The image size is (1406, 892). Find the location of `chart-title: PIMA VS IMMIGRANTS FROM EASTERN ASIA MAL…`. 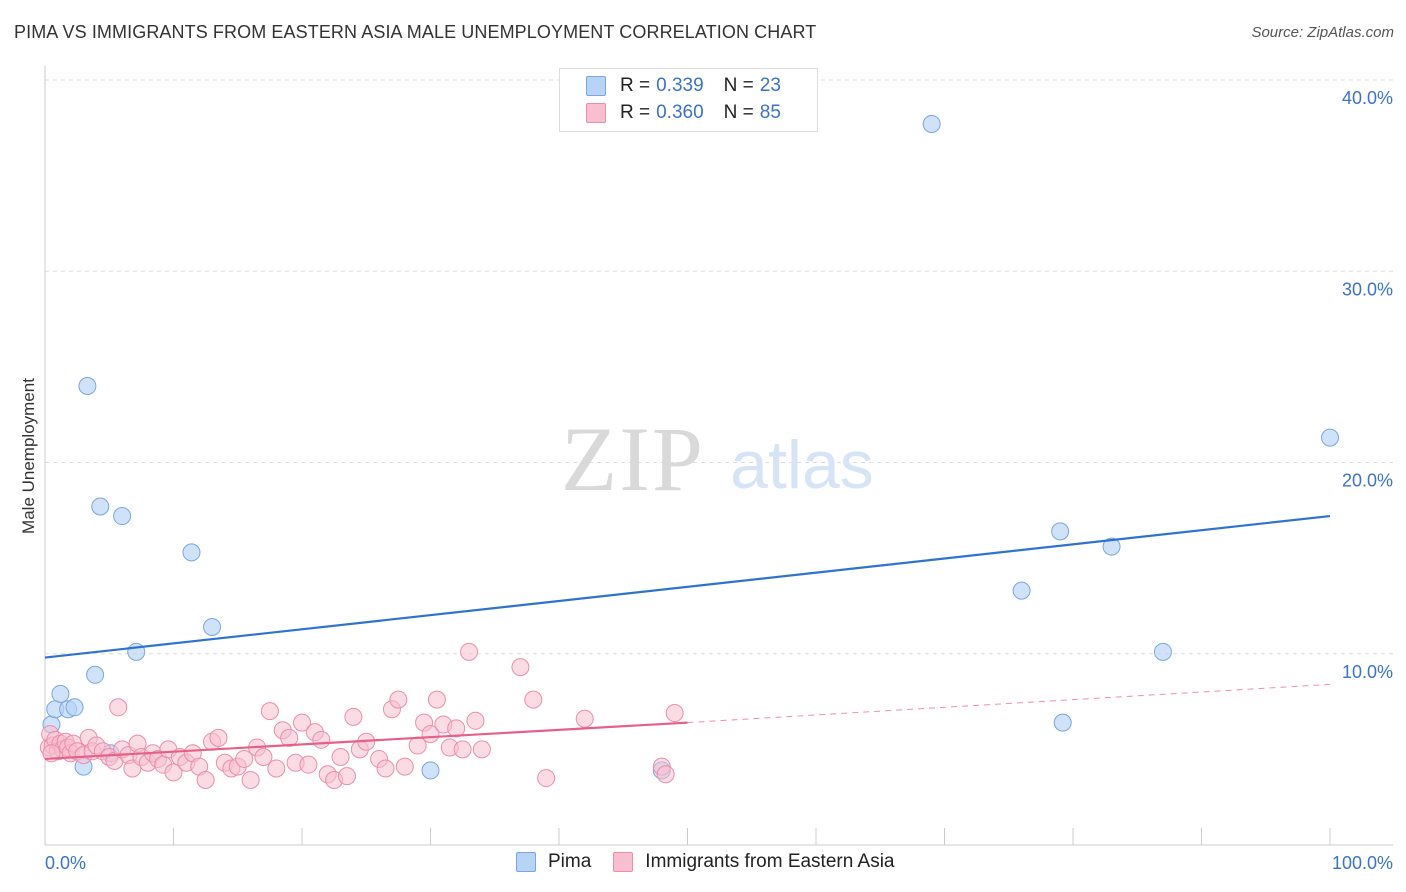

chart-title: PIMA VS IMMIGRANTS FROM EASTERN ASIA MAL… is located at coordinates (415, 32).